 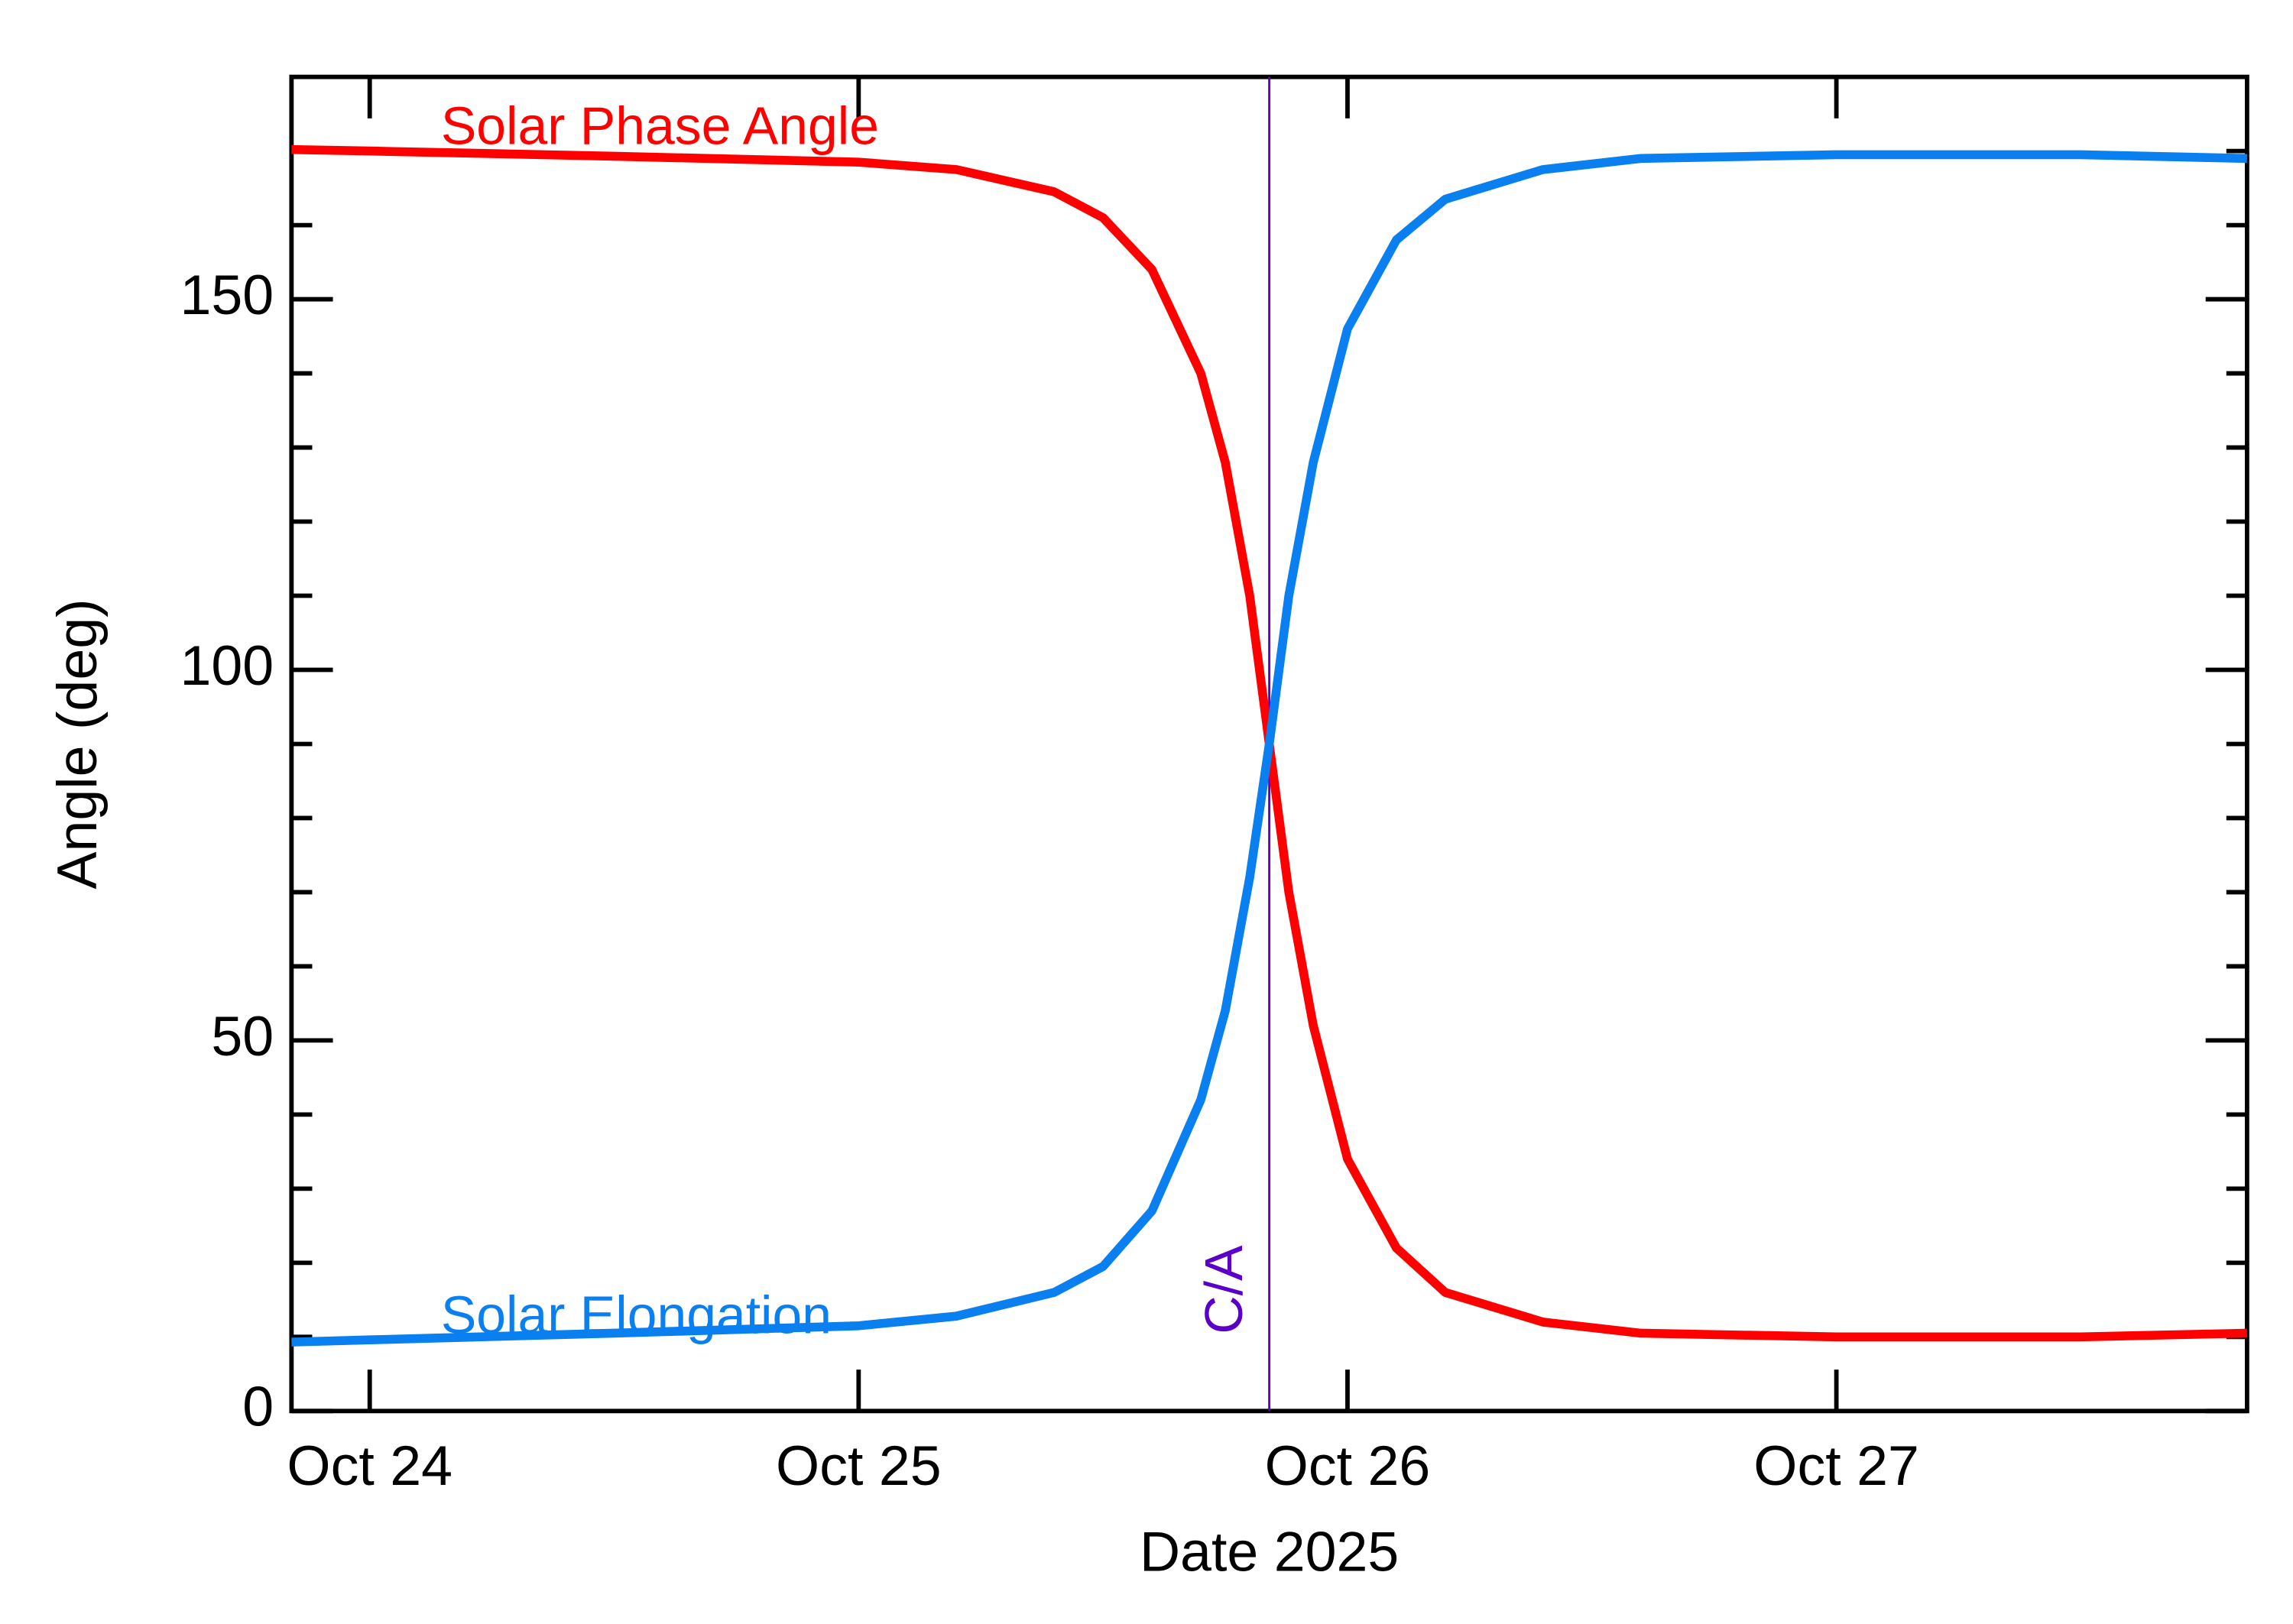 I want to click on series-label: Solar Elongation, so click(x=636, y=1315).